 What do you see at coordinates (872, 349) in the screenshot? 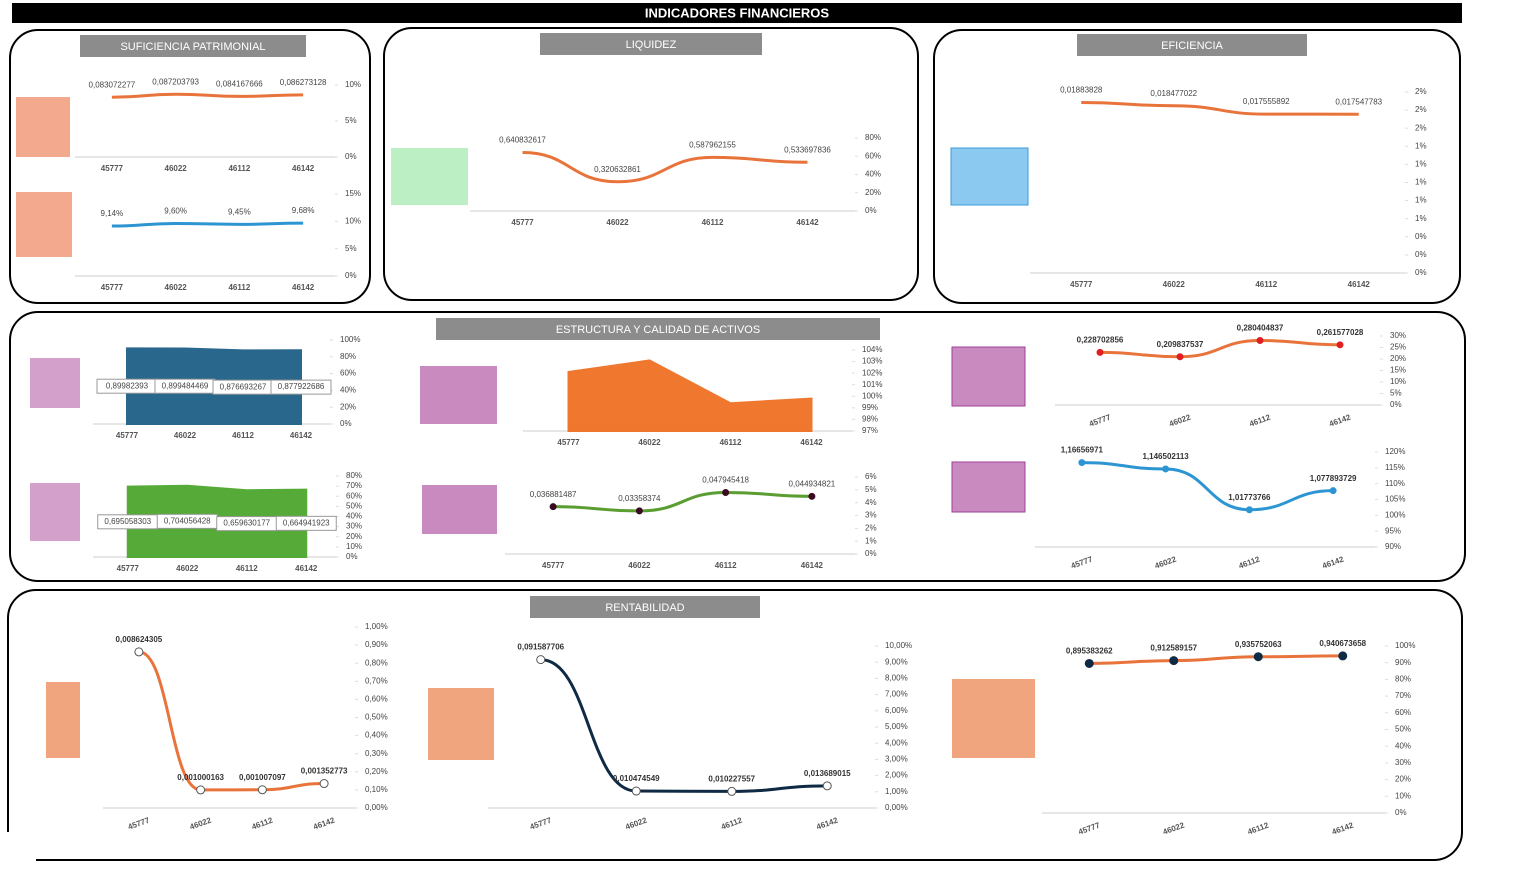
I see `y-tick-label: 104%` at bounding box center [872, 349].